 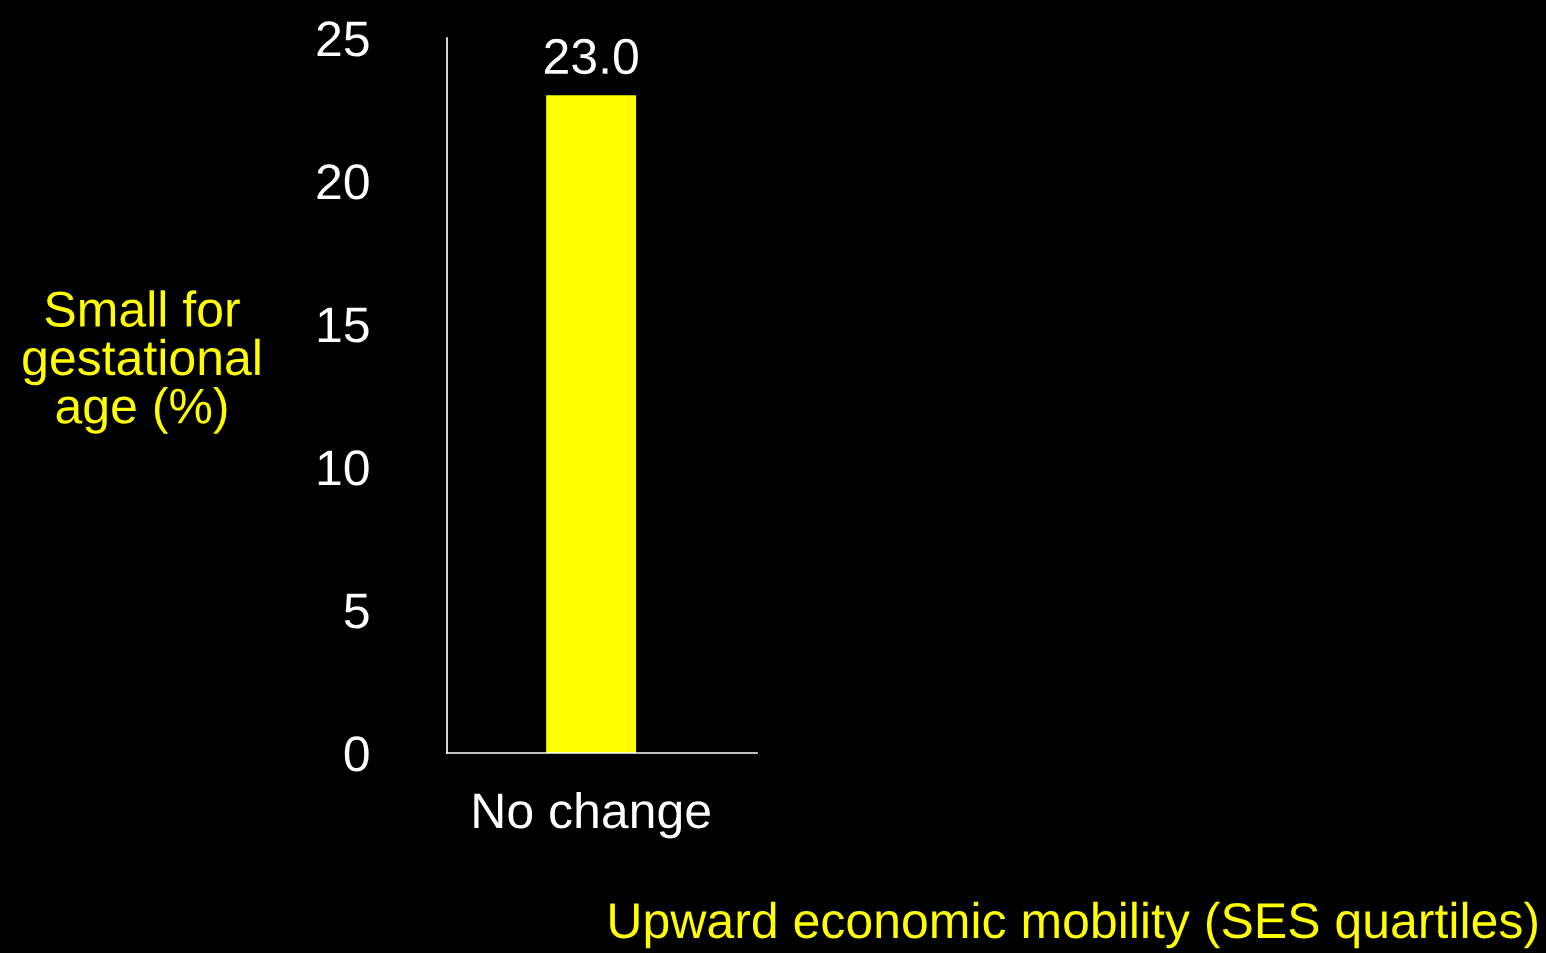 What do you see at coordinates (592, 815) in the screenshot?
I see `x-tick-label: No change` at bounding box center [592, 815].